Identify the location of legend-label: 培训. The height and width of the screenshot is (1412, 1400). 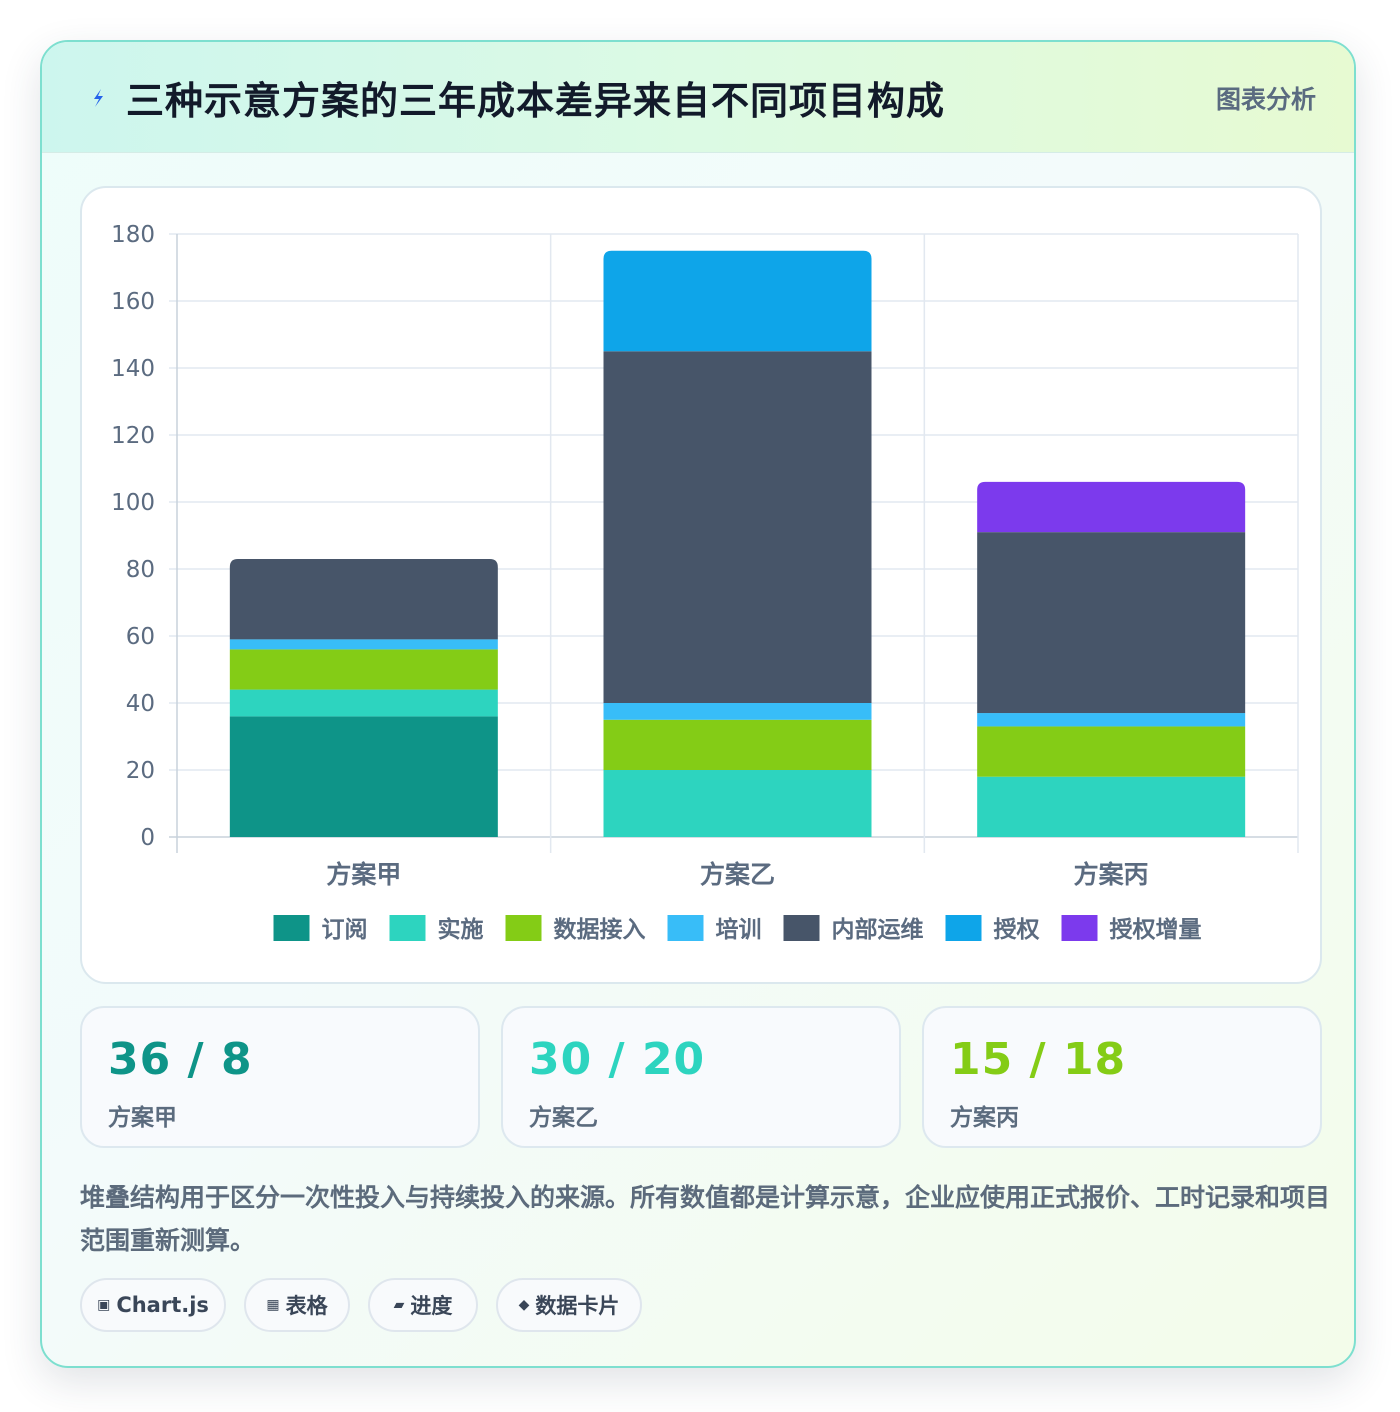
(739, 929).